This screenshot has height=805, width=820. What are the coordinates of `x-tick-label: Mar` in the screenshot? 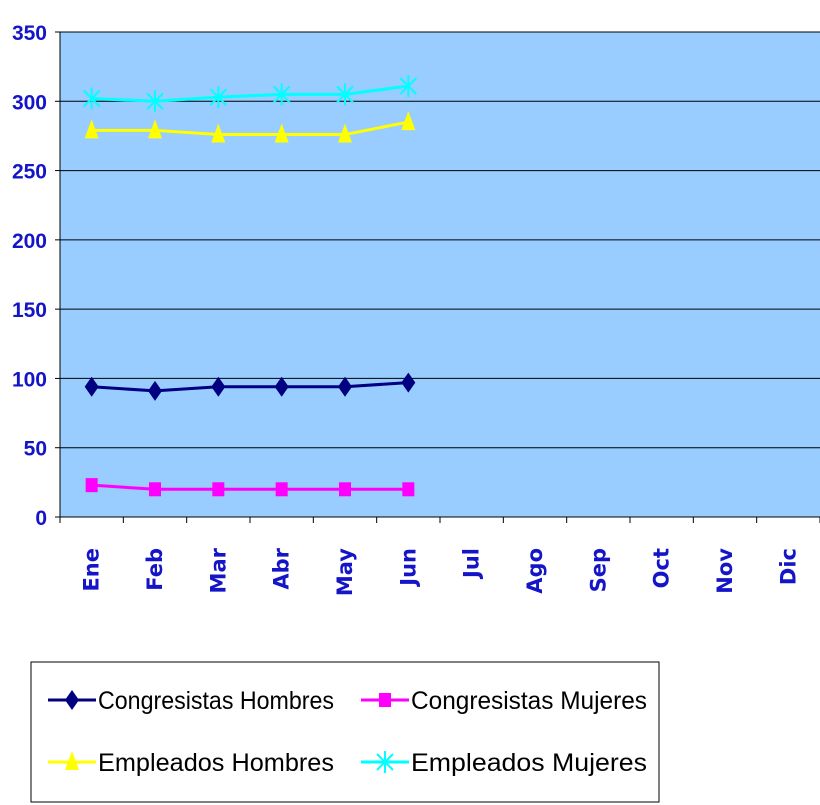 It's located at (218, 570).